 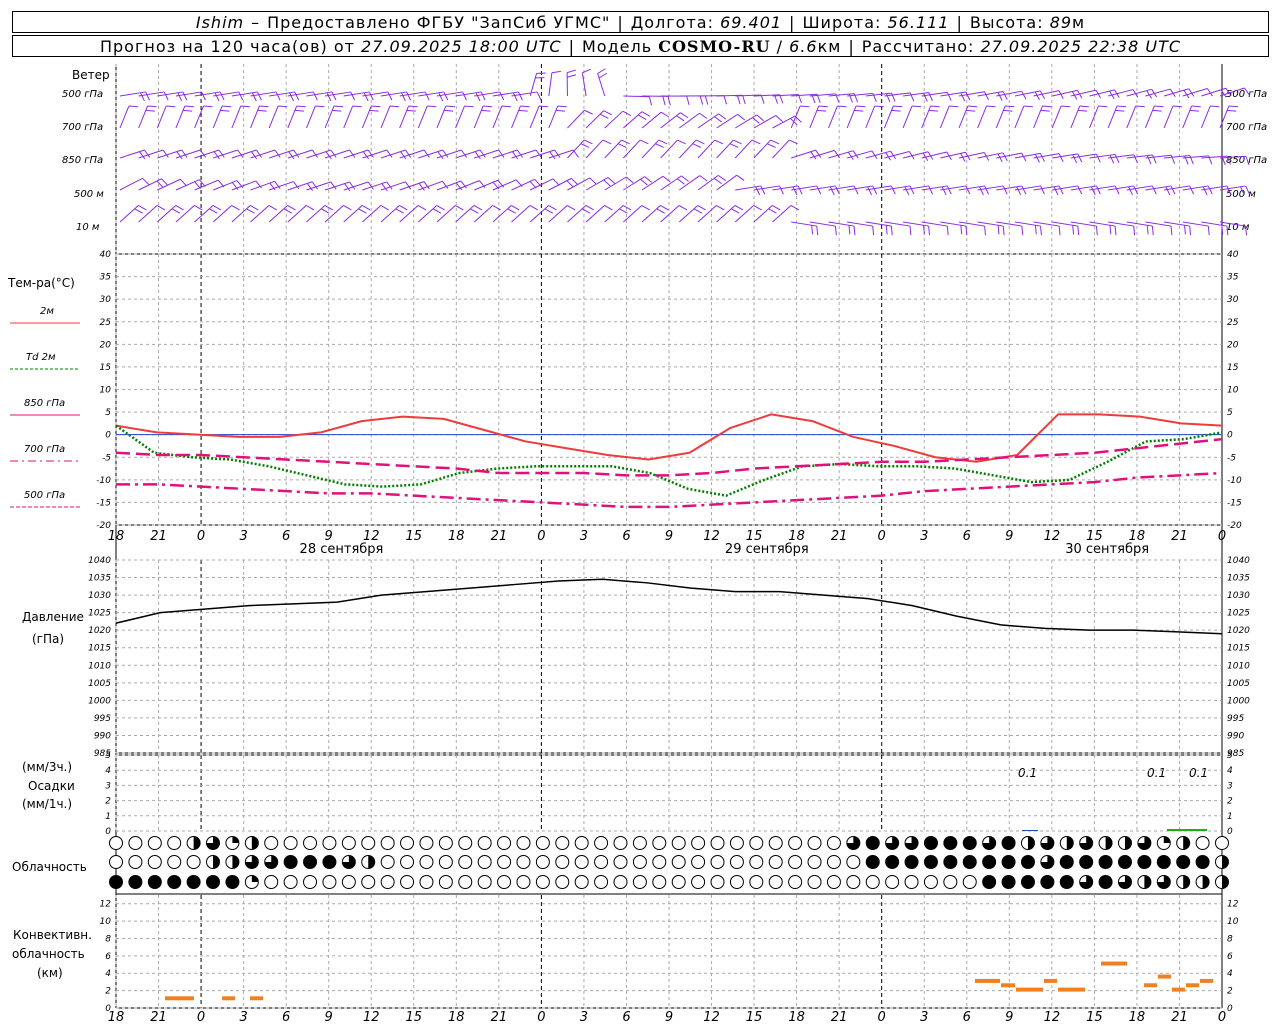 What do you see at coordinates (50, 973) in the screenshot?
I see `conv-unit: (км)` at bounding box center [50, 973].